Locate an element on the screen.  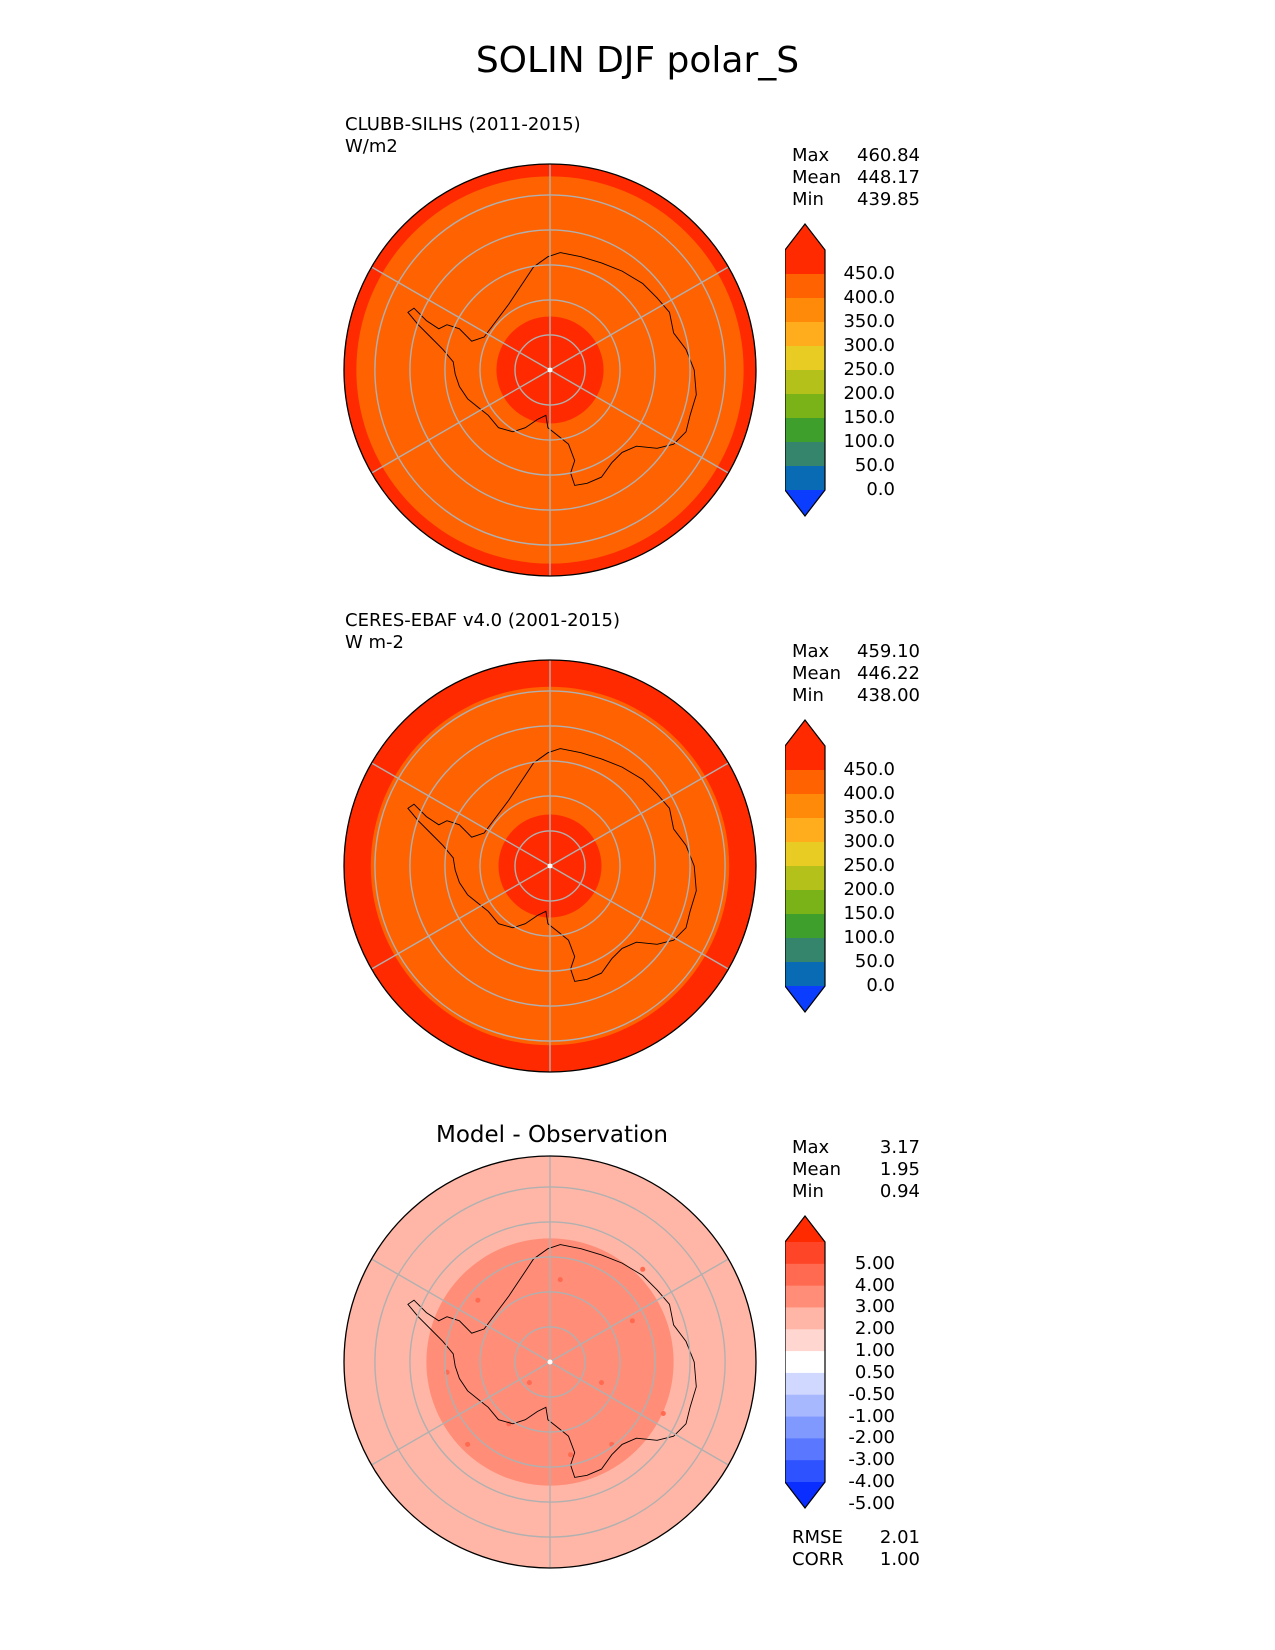
panel-2-label-units: W m-2 is located at coordinates (375, 642).